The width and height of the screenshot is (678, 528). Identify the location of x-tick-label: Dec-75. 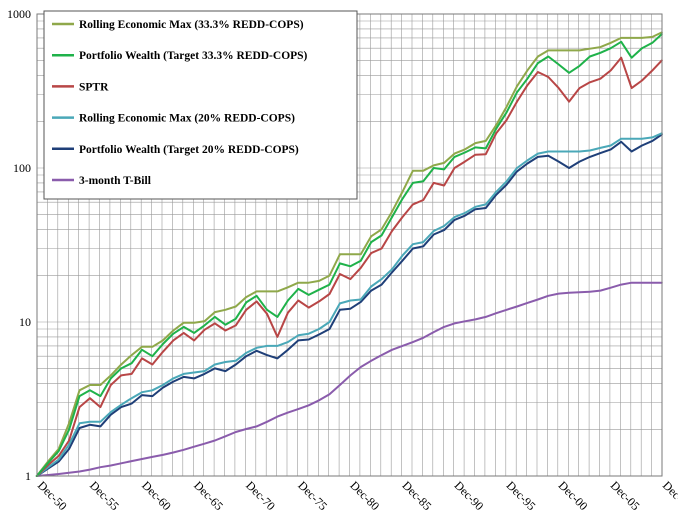
(312, 495).